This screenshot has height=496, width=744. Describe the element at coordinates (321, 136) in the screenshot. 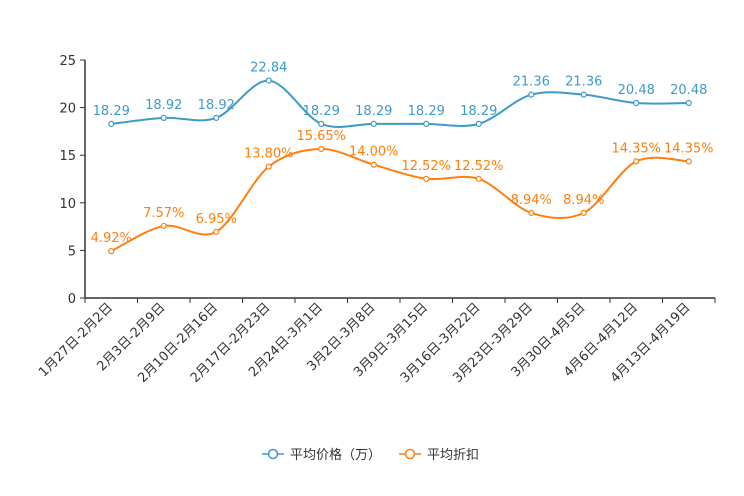

I see `series-discount-data-label: 15.65%` at that location.